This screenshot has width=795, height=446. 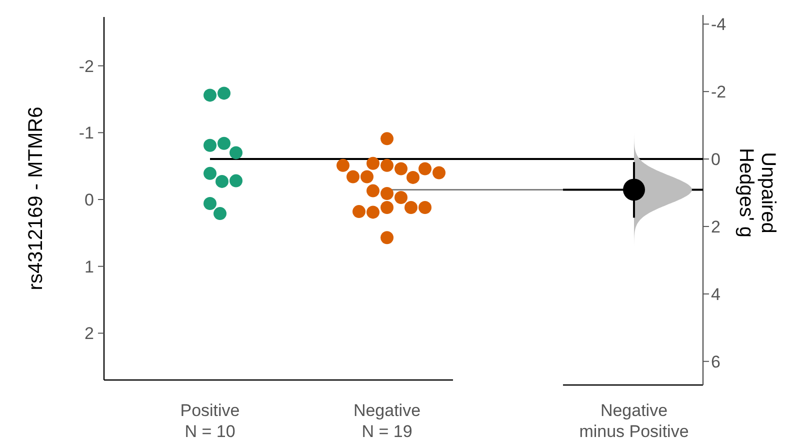 I want to click on y-tick-label: 1, so click(x=89, y=266).